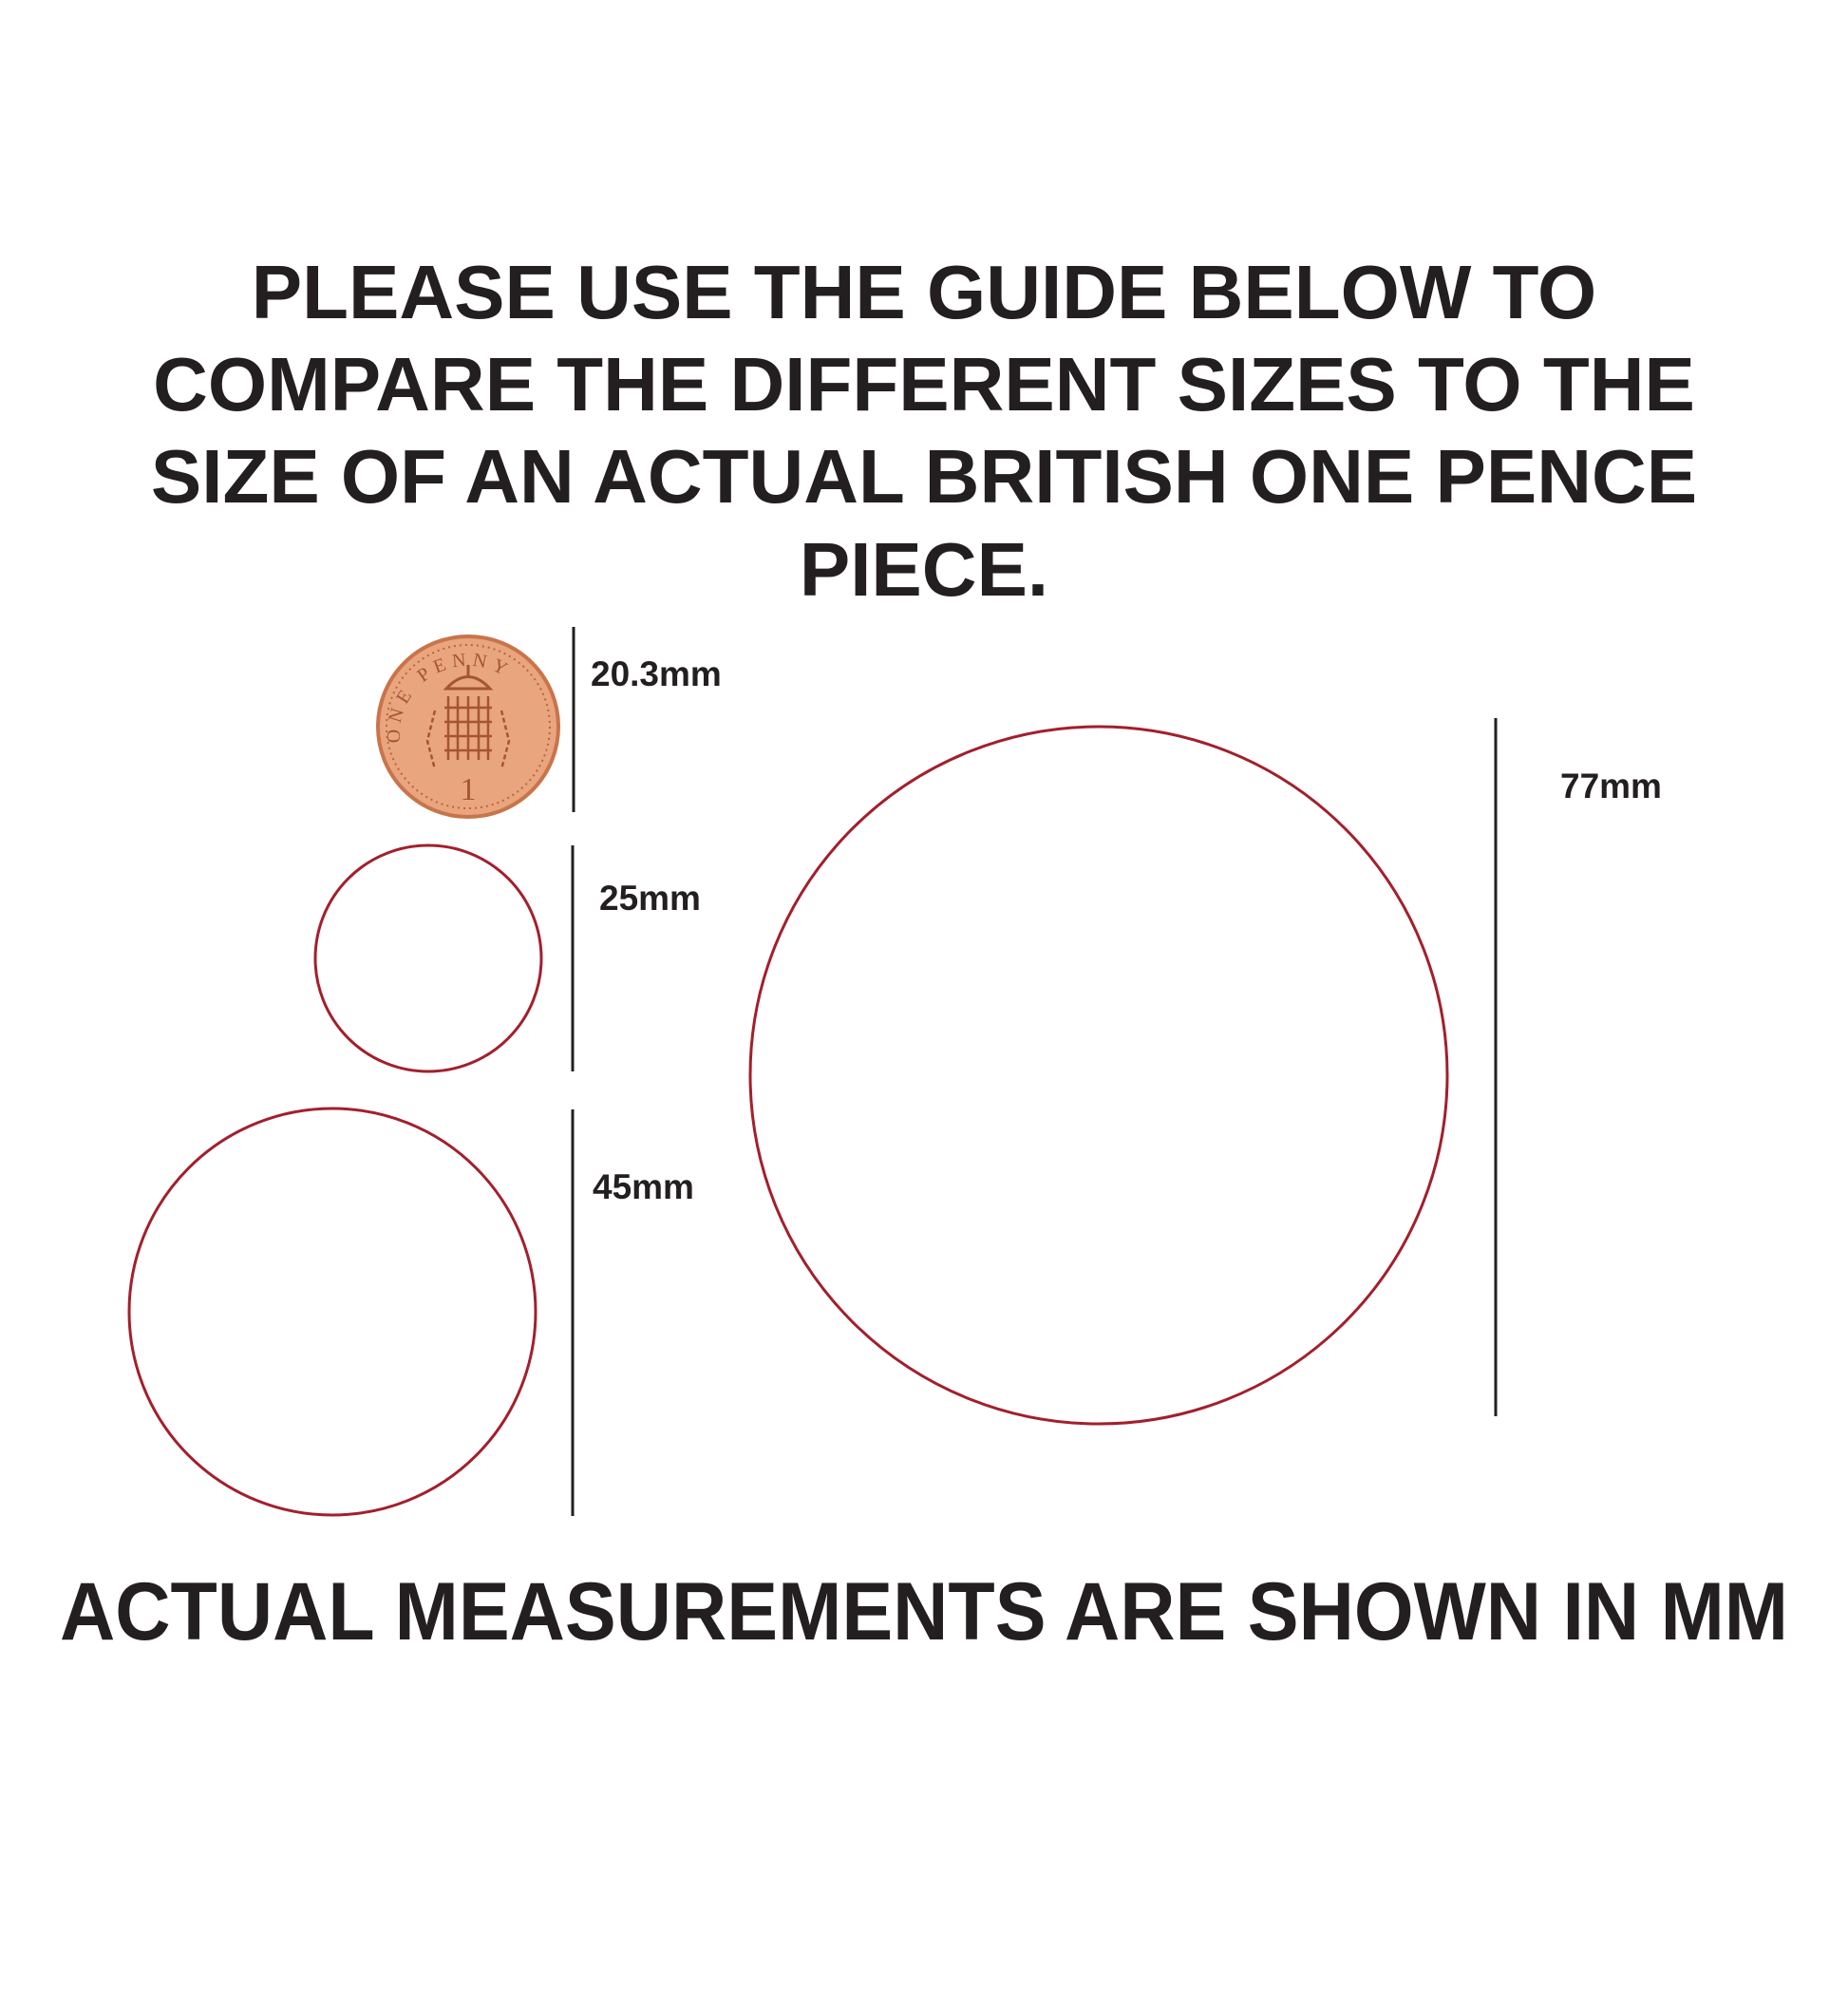 This screenshot has width=1848, height=1989. I want to click on label-25mm: 25mm, so click(650, 898).